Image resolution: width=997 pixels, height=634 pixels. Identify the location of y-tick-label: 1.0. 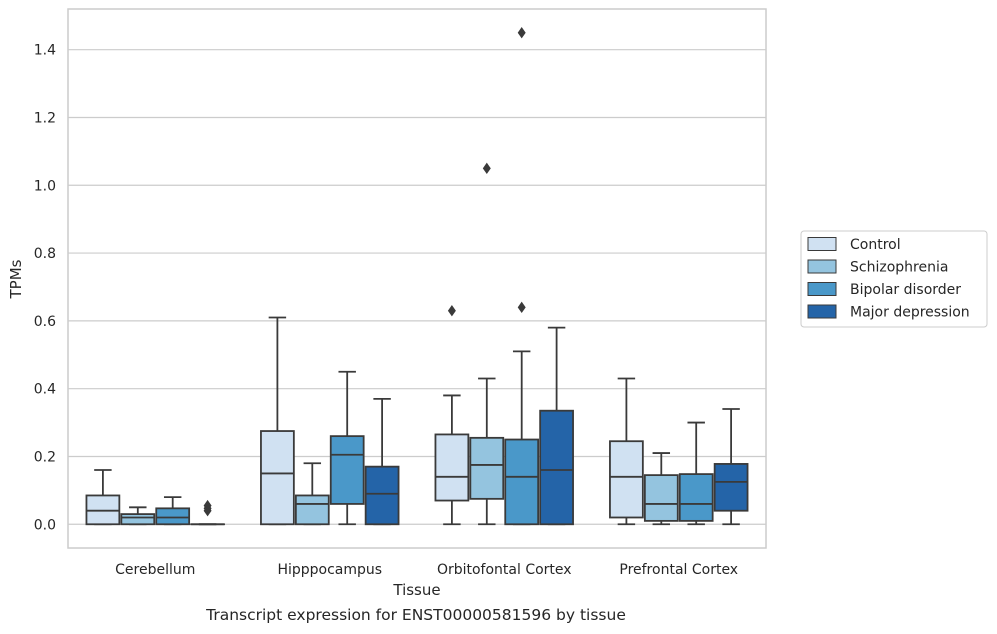
(45, 186).